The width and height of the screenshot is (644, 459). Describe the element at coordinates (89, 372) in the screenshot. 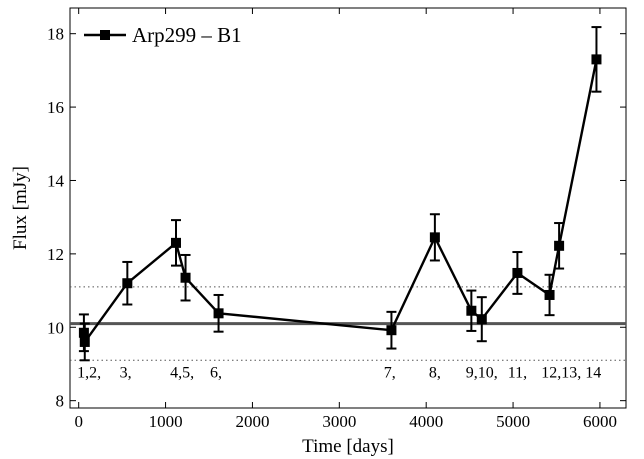

I see `epoch-label: 1,2,` at that location.